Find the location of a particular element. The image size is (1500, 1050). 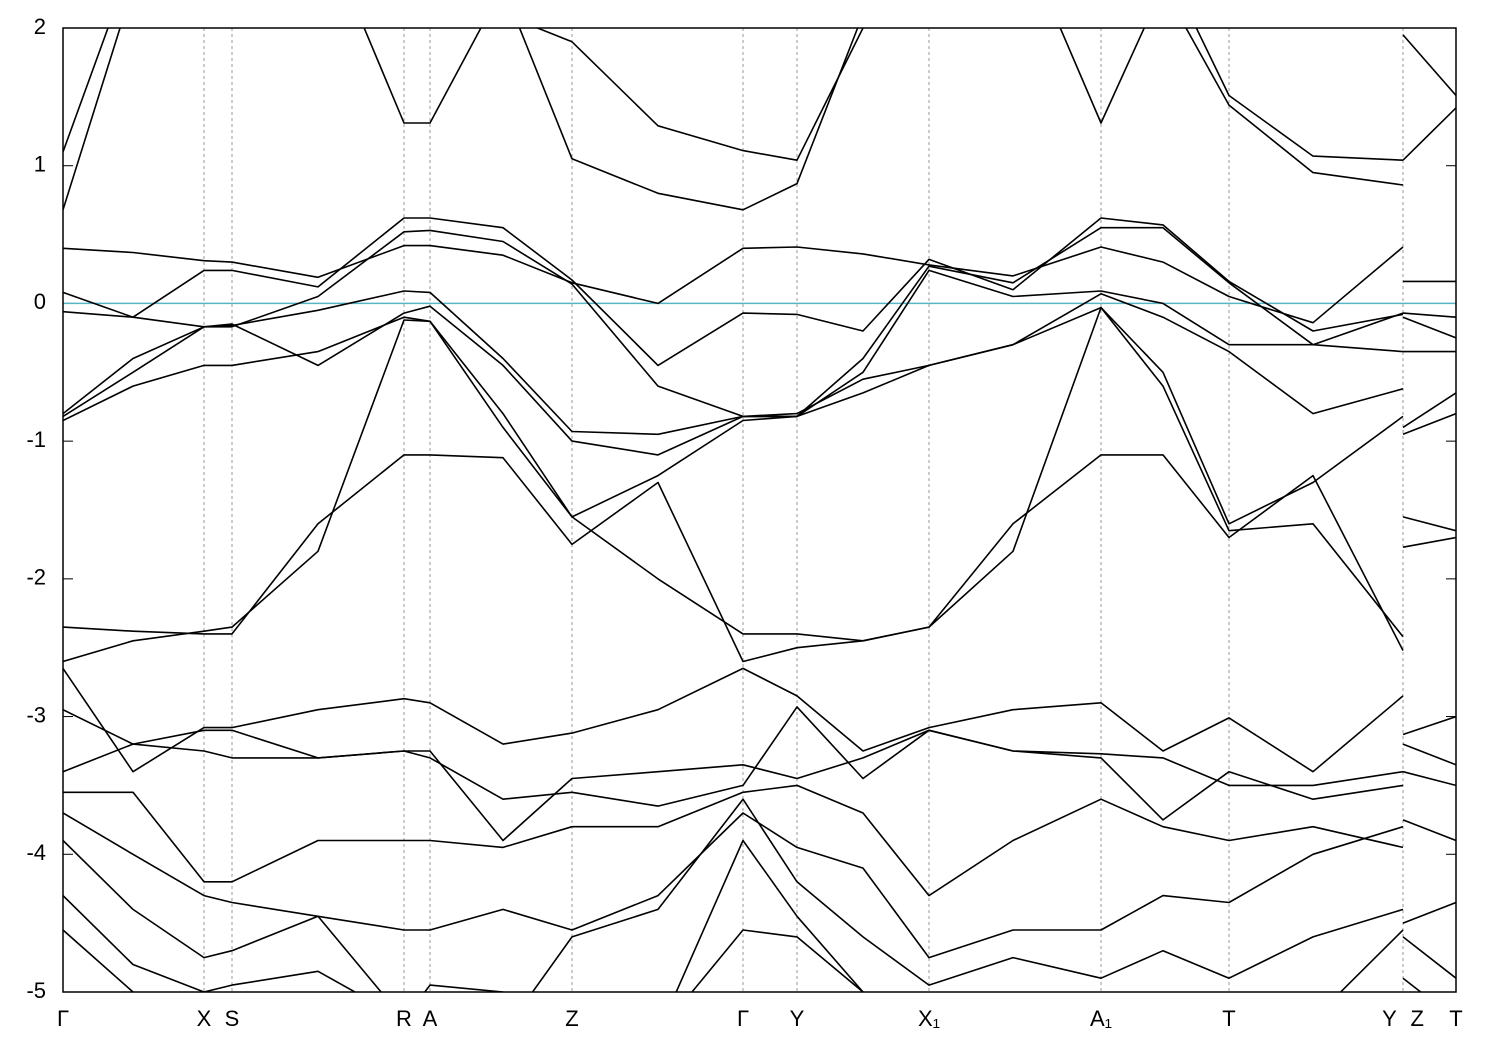

x-tick-label: A₁ is located at coordinates (1101, 1018).